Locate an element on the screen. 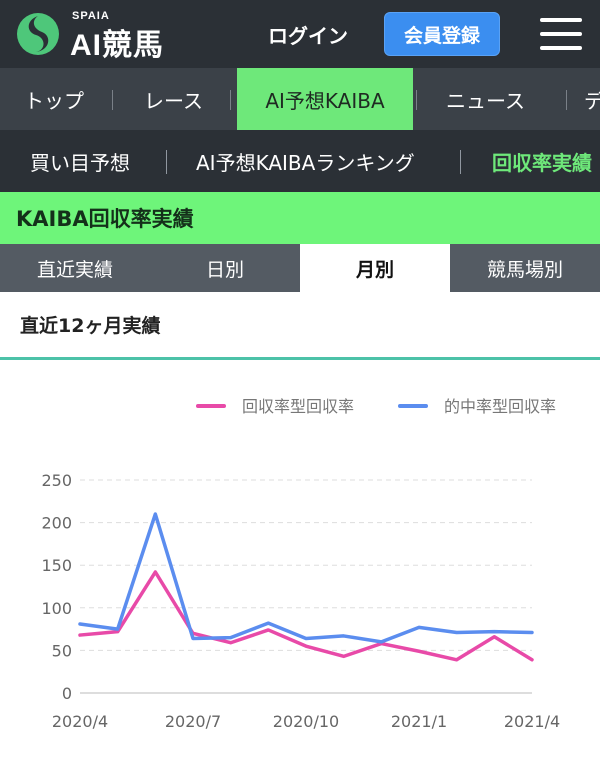  login-link: ログイン is located at coordinates (308, 36).